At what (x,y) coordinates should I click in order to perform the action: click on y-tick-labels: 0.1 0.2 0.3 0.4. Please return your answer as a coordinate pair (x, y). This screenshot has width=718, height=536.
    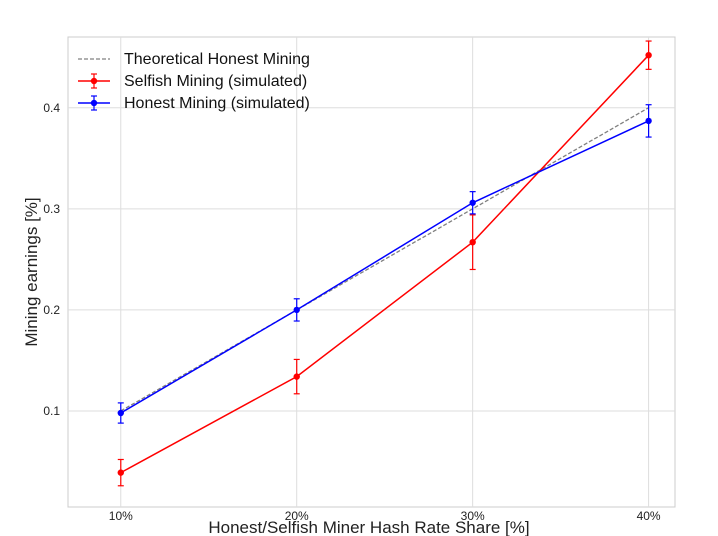
    Looking at the image, I should click on (51, 259).